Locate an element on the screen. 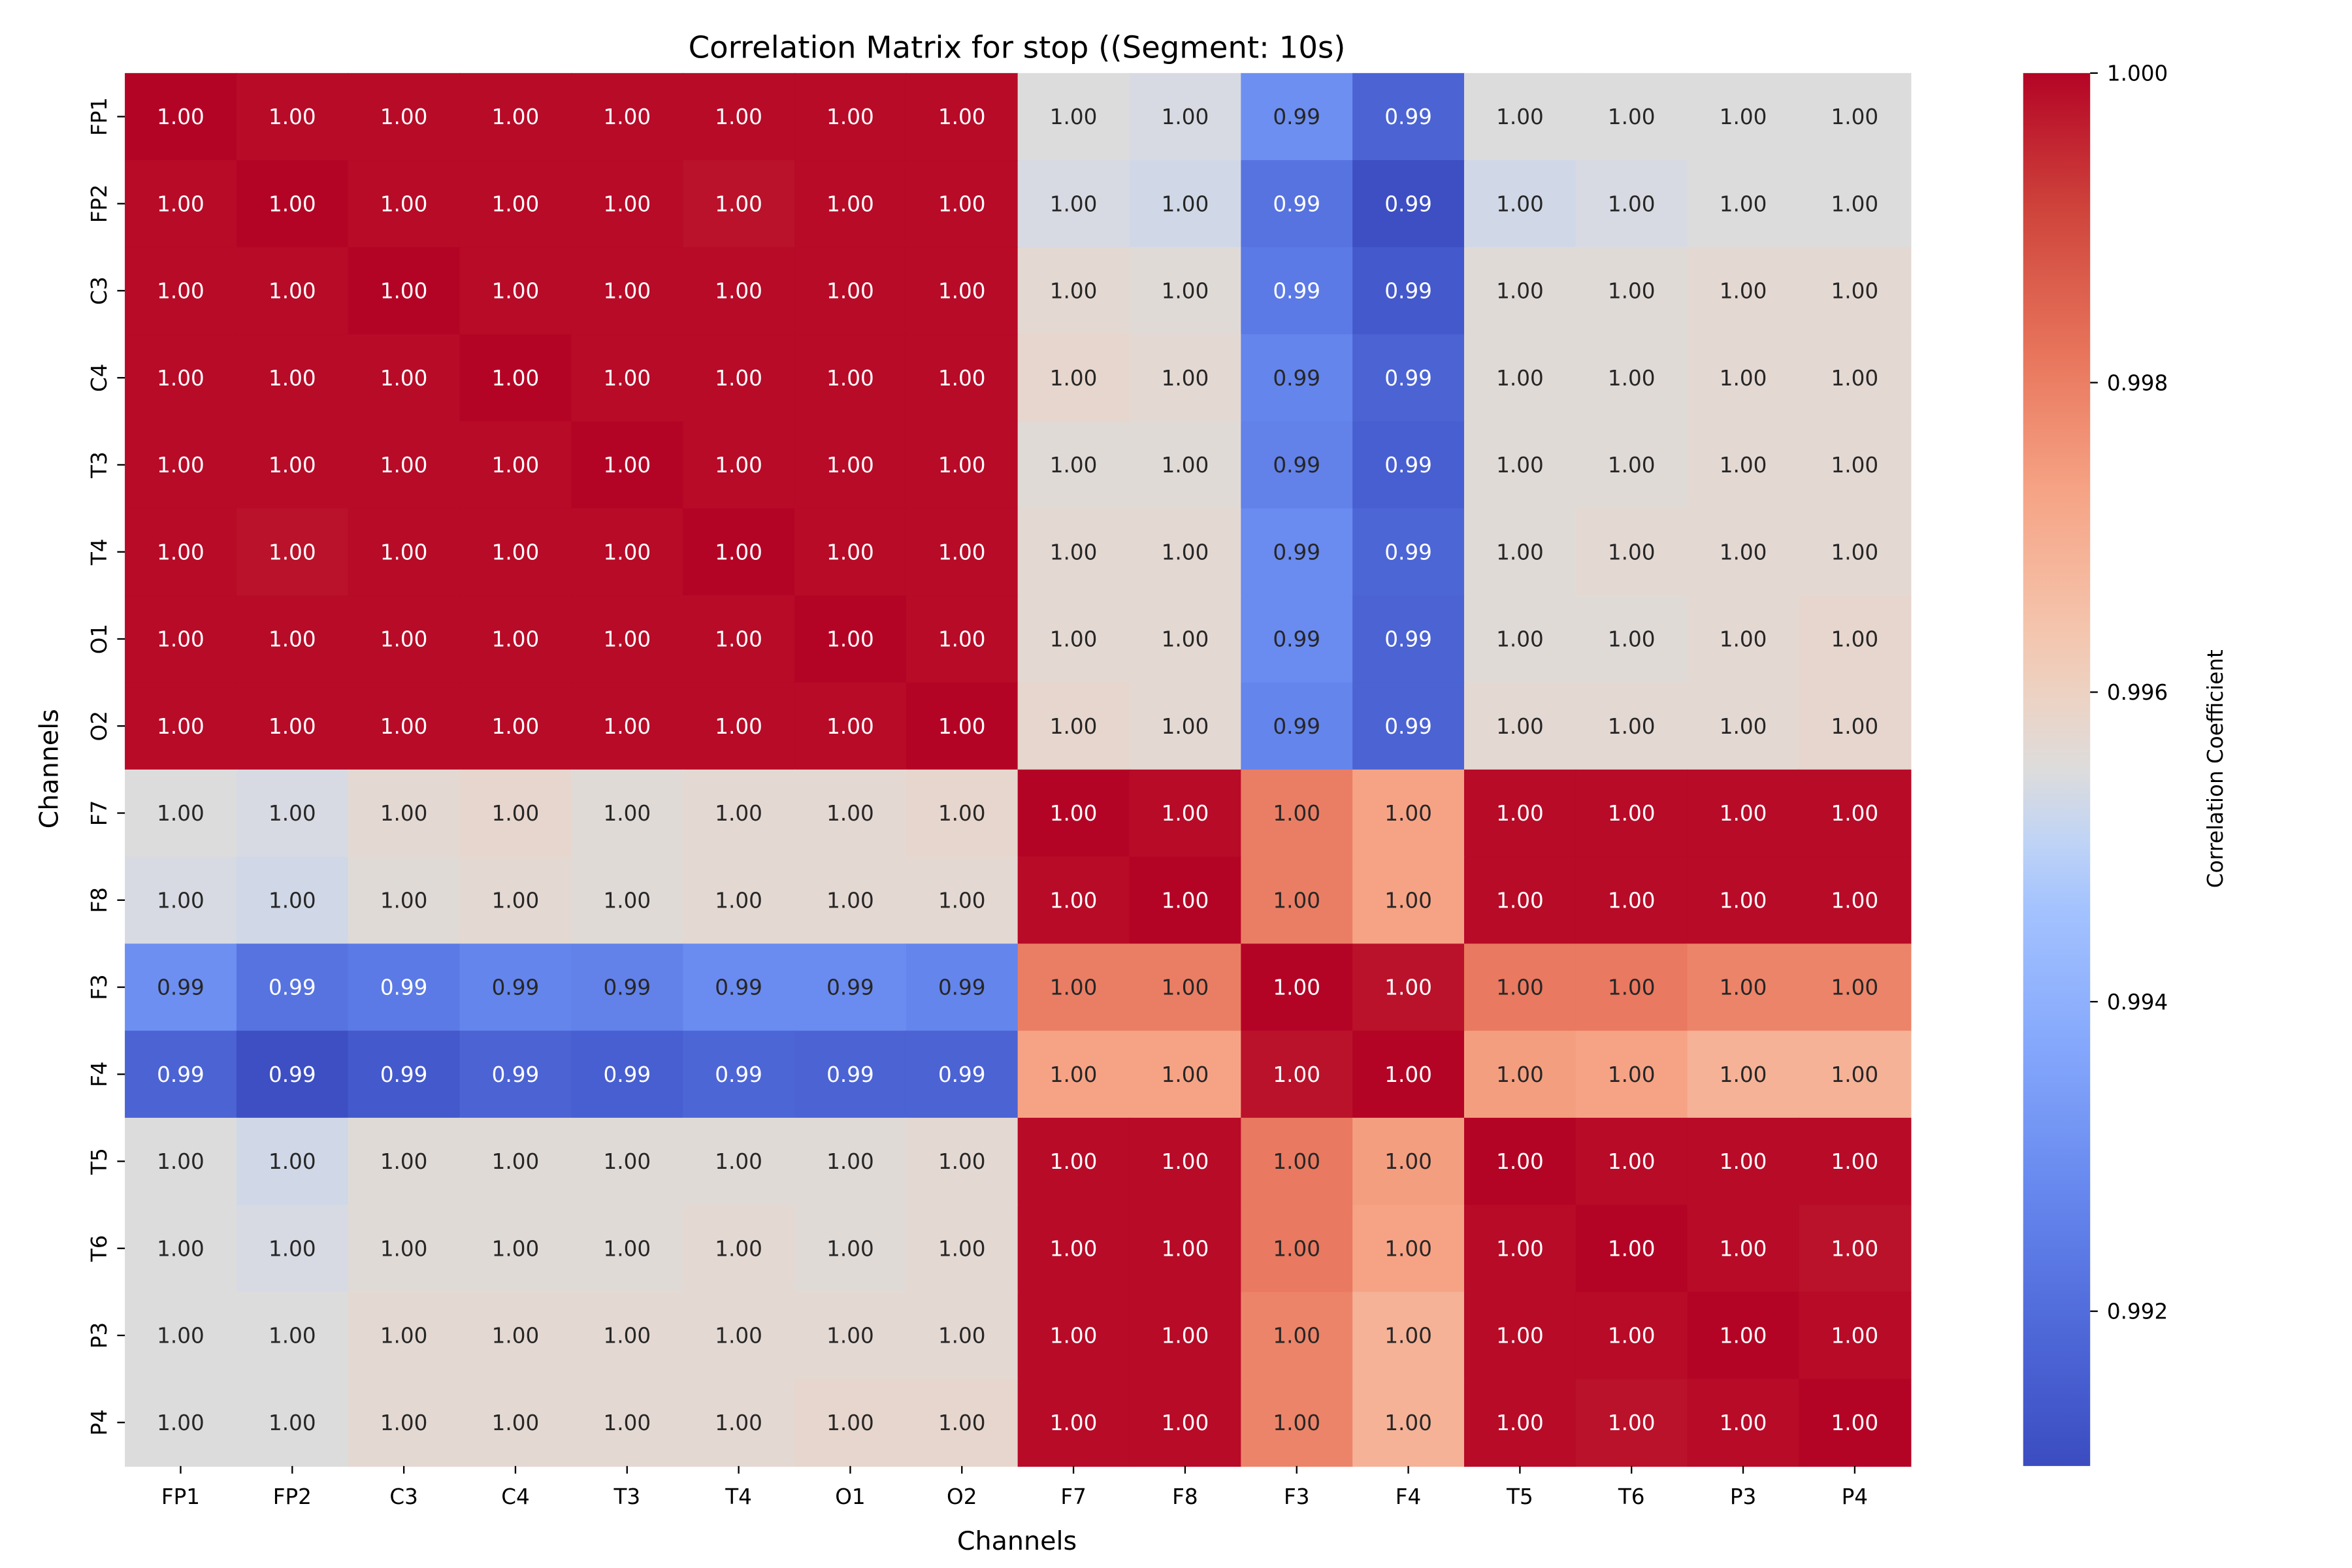  x-tick-label: O2 is located at coordinates (962, 1496).